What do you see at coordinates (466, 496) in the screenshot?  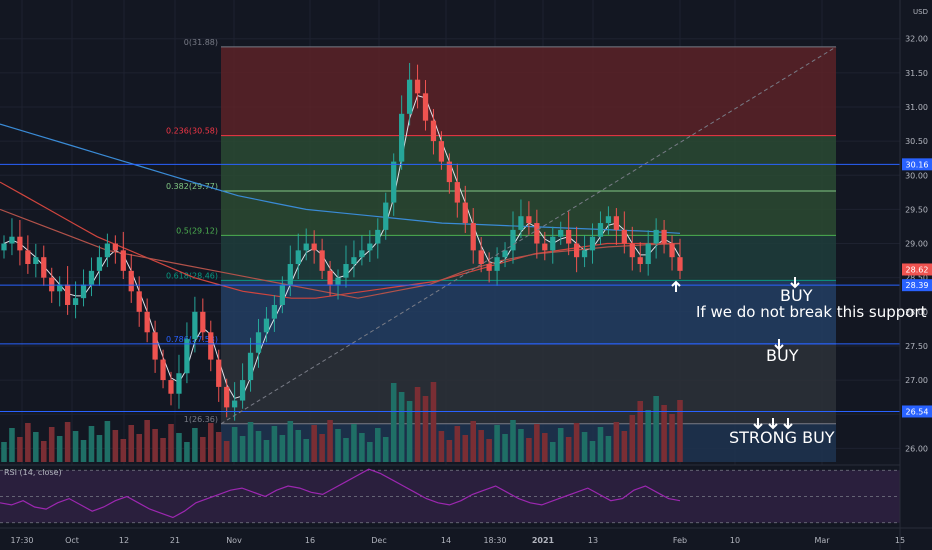 I see `rsi-pane: RSI (14, close)75.0050.0025.00` at bounding box center [466, 496].